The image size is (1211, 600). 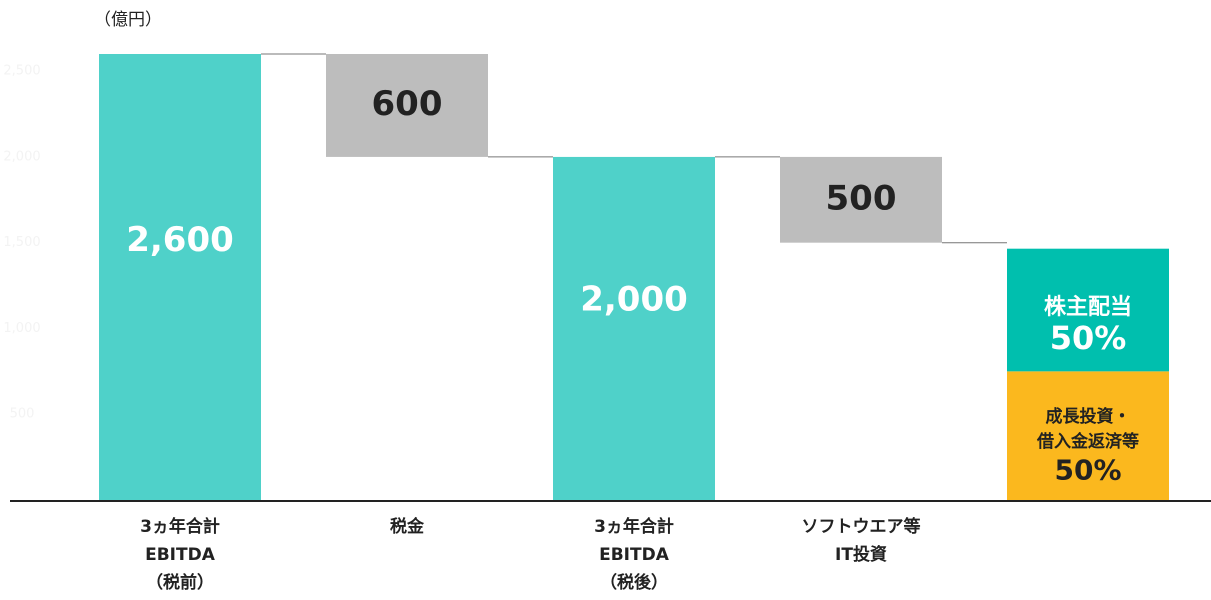 What do you see at coordinates (634, 300) in the screenshot?
I see `value-label: 2,000` at bounding box center [634, 300].